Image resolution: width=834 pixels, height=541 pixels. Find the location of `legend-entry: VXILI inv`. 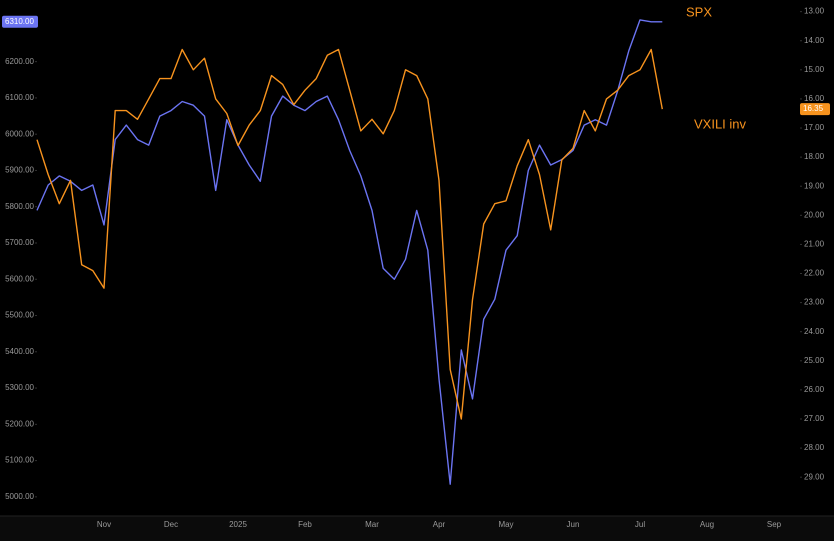

legend-entry: VXILI inv is located at coordinates (720, 123).